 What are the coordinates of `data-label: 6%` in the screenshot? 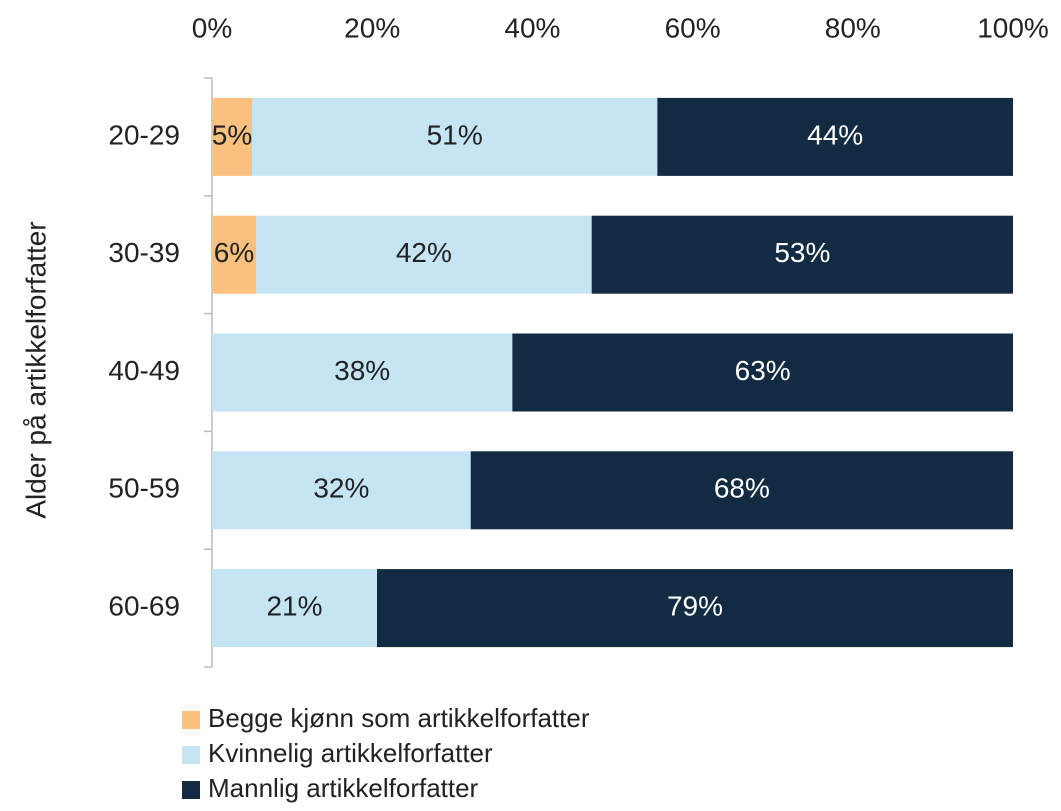 It's located at (234, 252).